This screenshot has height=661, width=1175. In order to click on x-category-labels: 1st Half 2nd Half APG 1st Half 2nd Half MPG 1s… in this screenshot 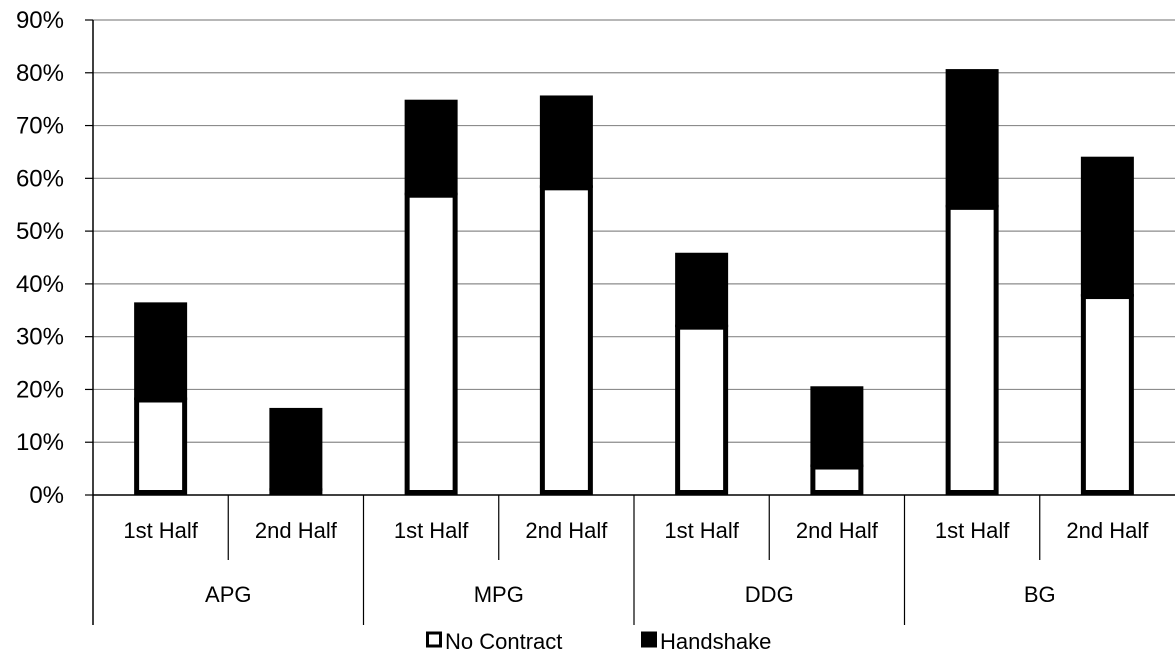, I will do `click(636, 562)`.